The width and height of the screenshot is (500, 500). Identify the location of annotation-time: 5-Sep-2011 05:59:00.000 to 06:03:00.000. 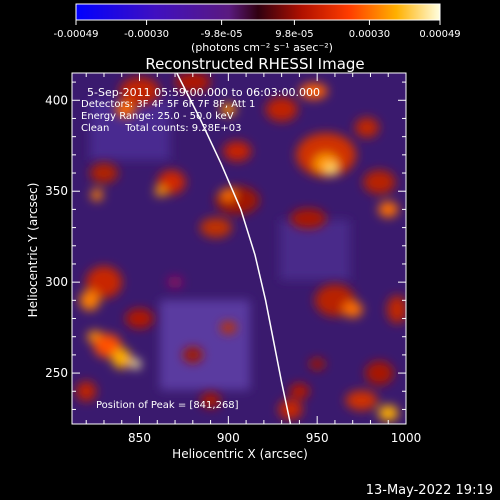
(203, 92).